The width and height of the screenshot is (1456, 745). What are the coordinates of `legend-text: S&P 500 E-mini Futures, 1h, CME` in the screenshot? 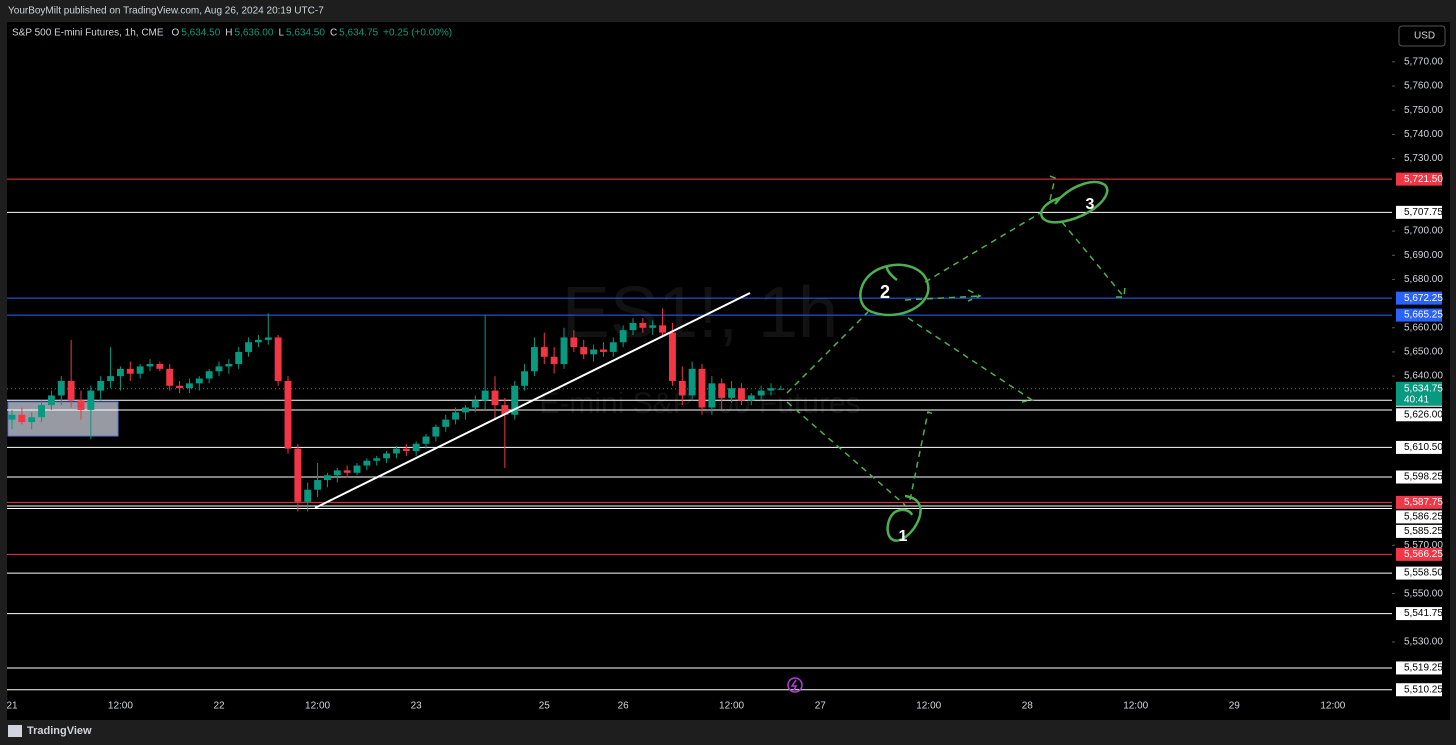 It's located at (88, 33).